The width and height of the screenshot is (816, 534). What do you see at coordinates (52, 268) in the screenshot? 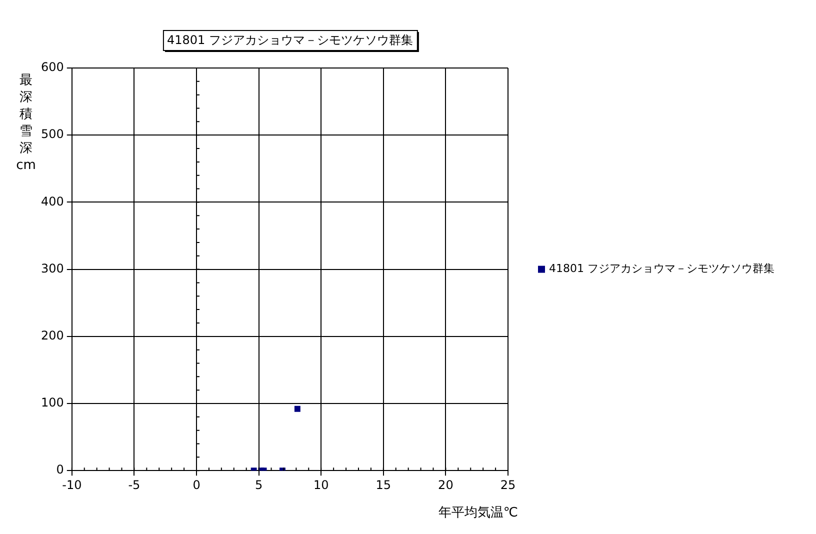
I see `y-tick-label: 300` at bounding box center [52, 268].